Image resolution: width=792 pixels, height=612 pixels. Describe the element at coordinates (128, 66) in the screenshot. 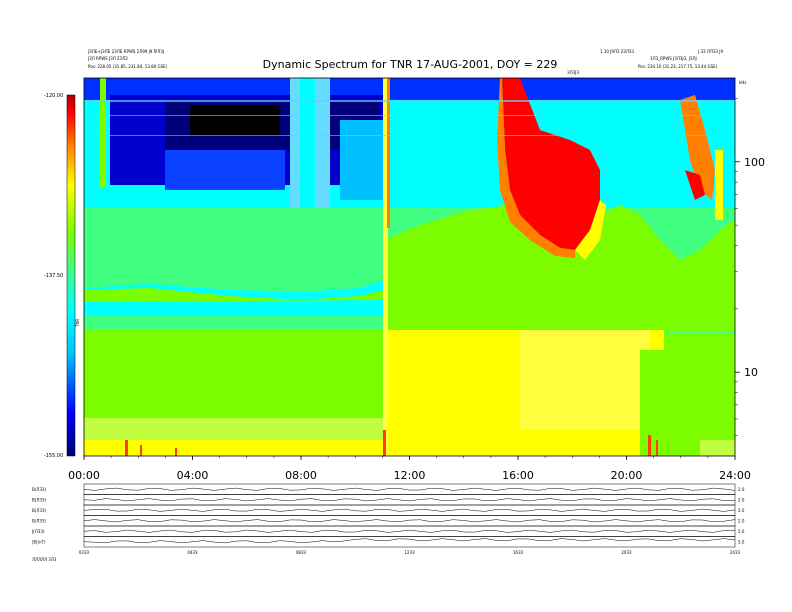

I see `header-line3-left: Pos: 228.05 (31.85, 231.84, 13.80 GSE)` at that location.